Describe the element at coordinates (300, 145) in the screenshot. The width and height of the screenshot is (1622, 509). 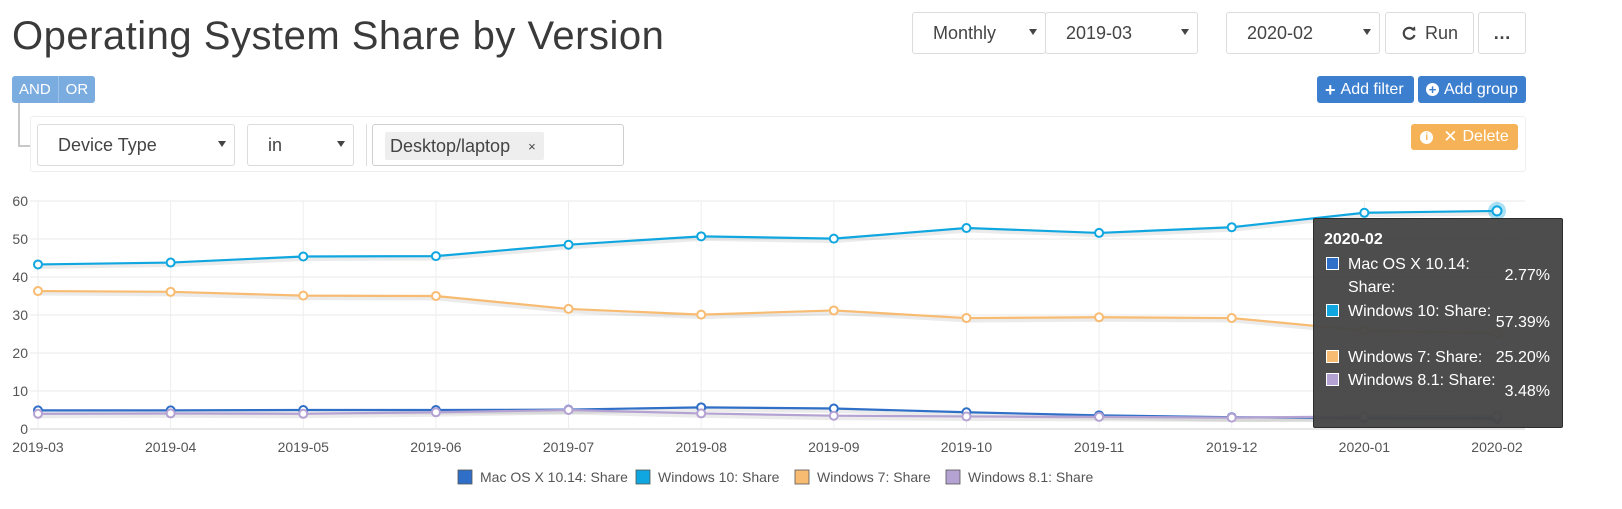
I see `filter-operator-select: in` at that location.